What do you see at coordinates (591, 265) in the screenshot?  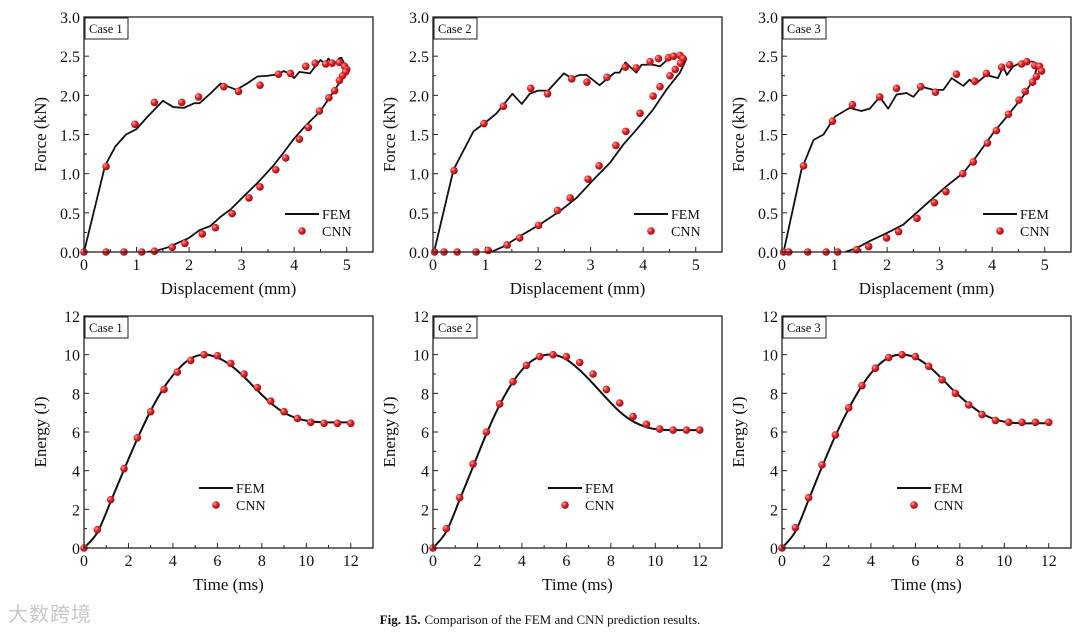 I see `x-tick-label: 3` at bounding box center [591, 265].